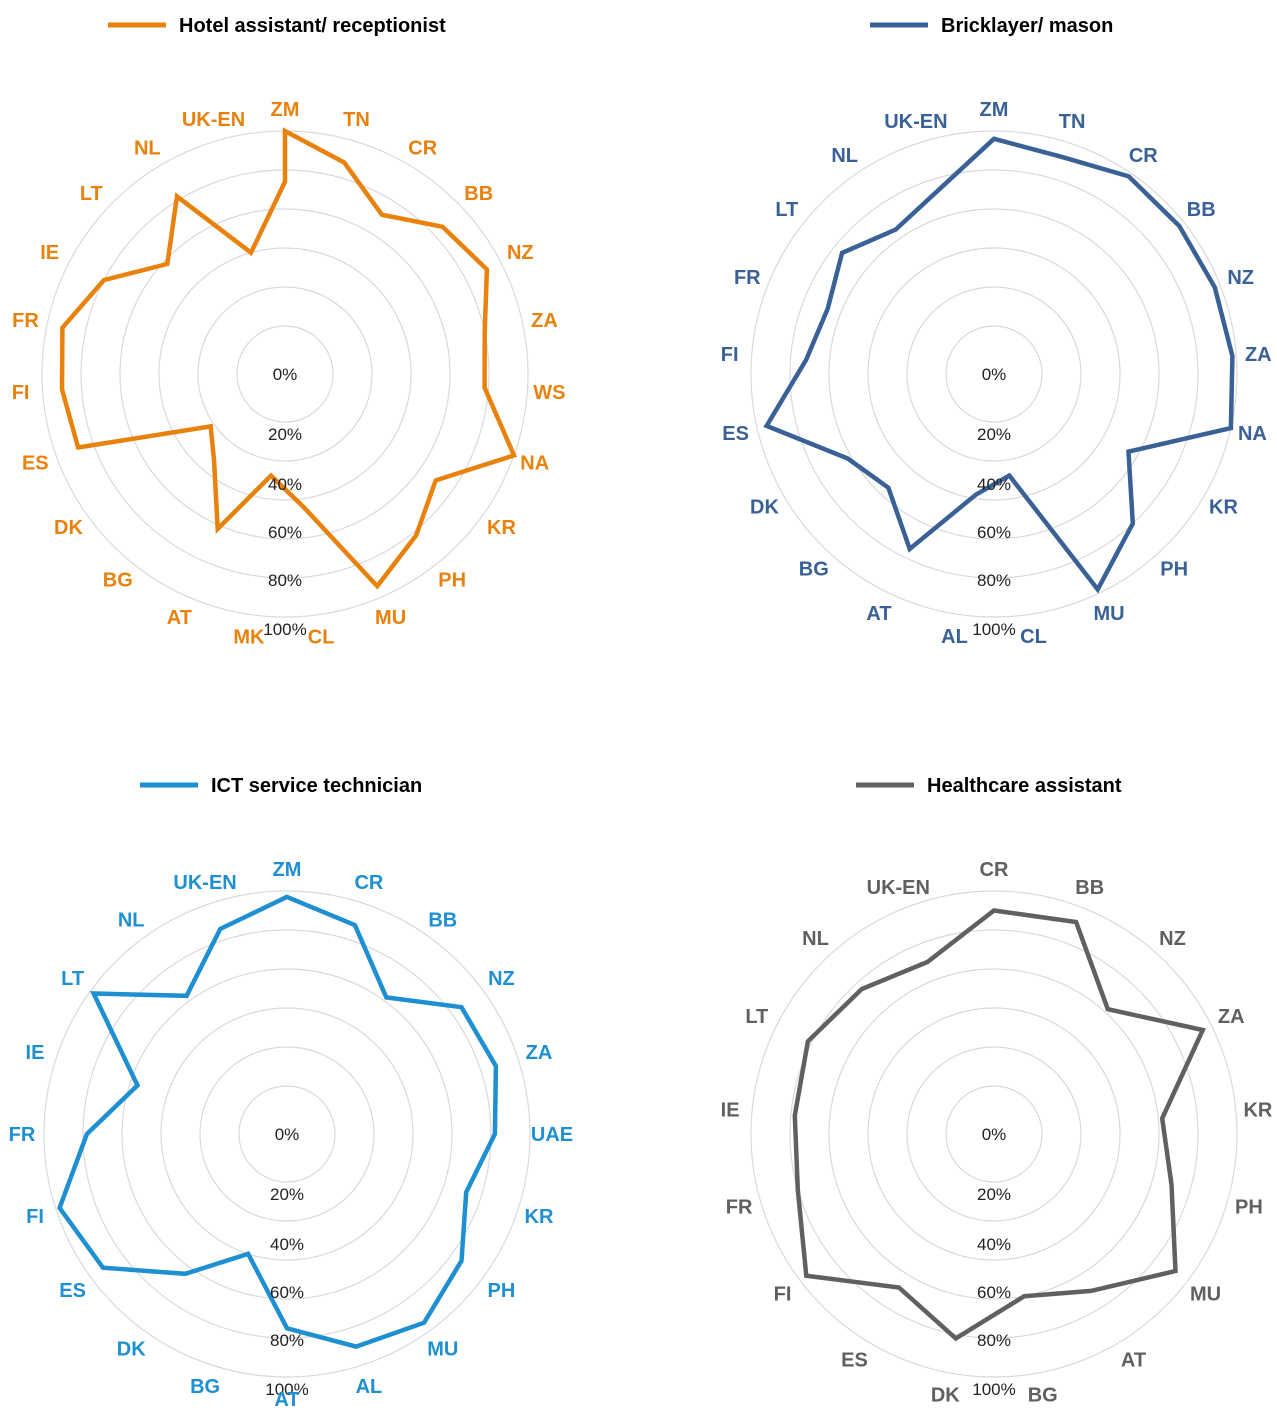 This screenshot has width=1277, height=1425. What do you see at coordinates (321, 638) in the screenshot?
I see `category-label: CL` at bounding box center [321, 638].